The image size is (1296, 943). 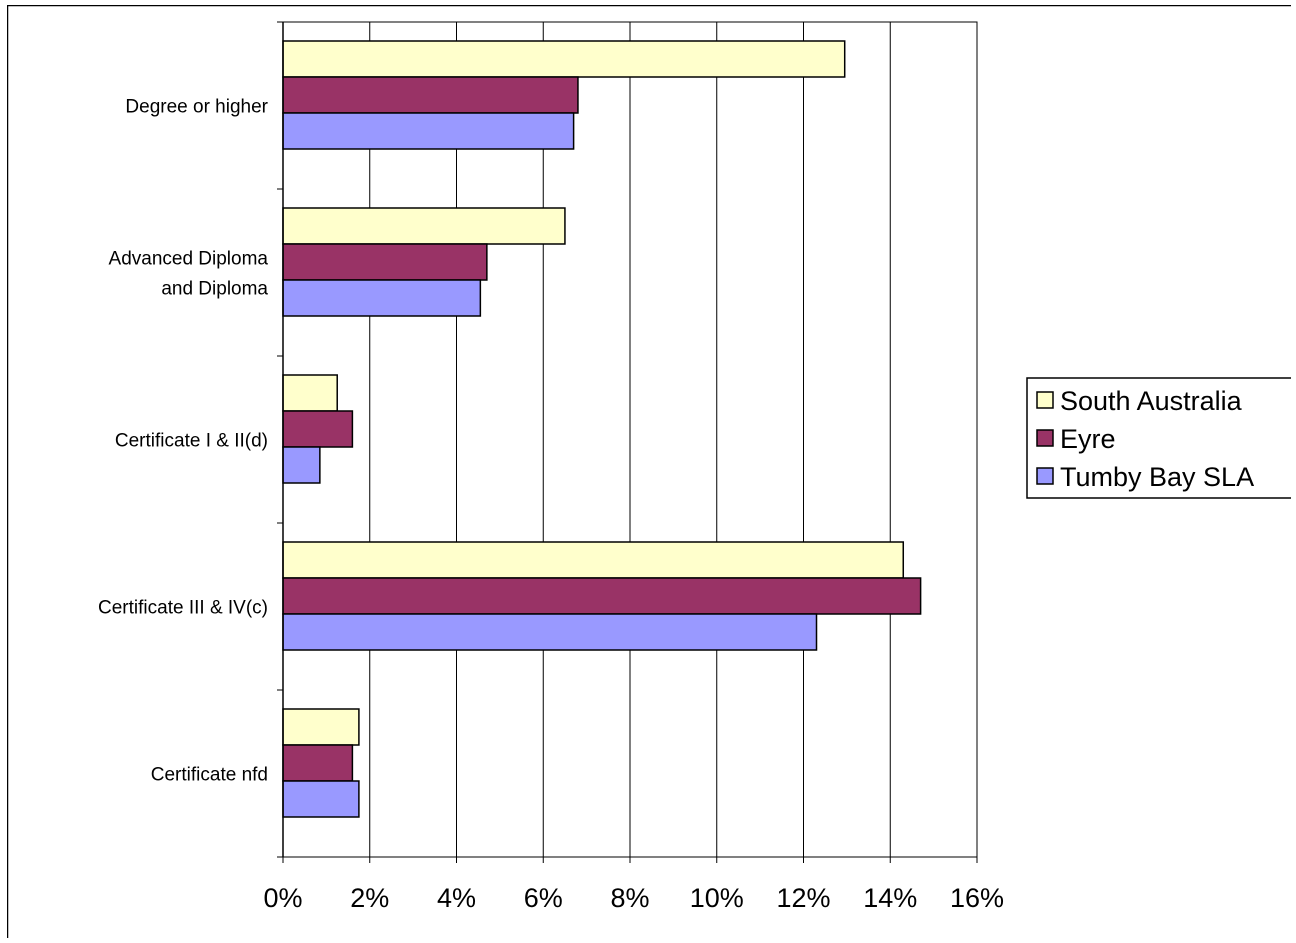 What do you see at coordinates (1151, 401) in the screenshot?
I see `legend-label: South Australia` at bounding box center [1151, 401].